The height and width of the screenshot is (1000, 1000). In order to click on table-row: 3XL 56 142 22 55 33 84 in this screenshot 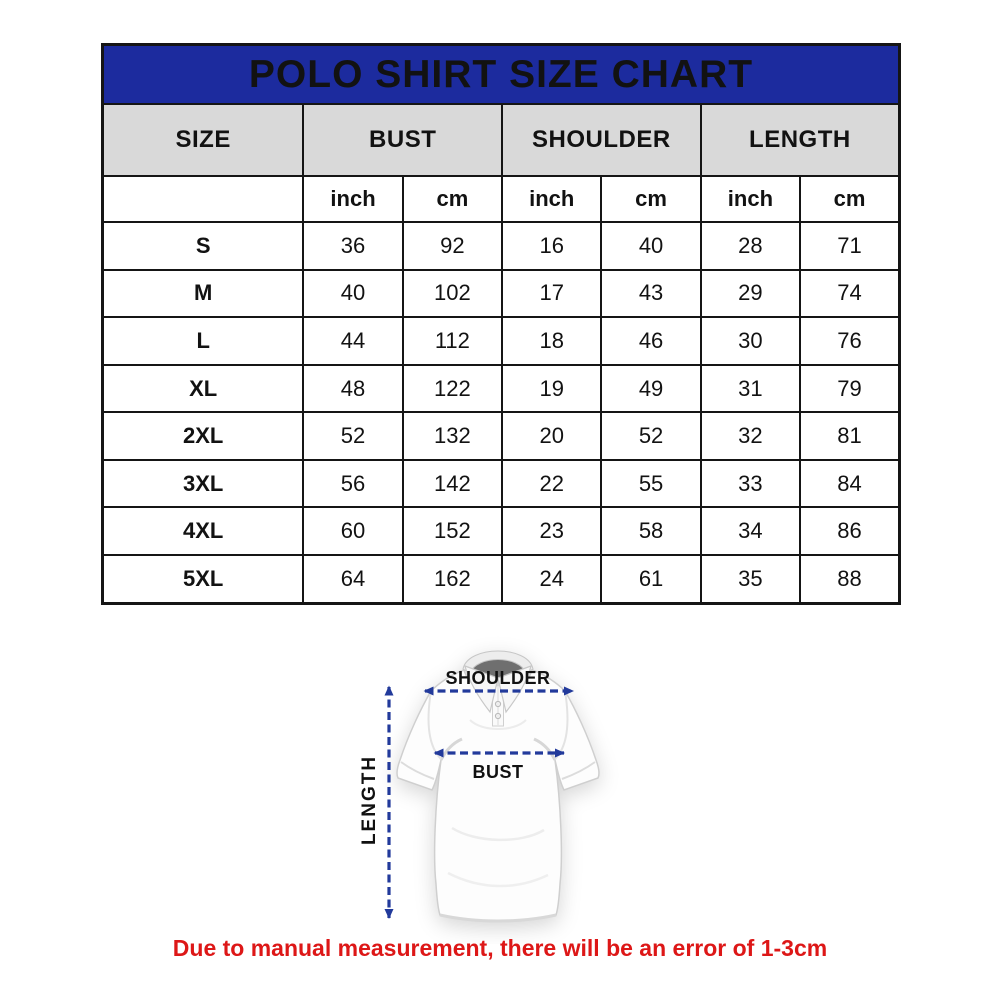, I will do `click(501, 483)`.